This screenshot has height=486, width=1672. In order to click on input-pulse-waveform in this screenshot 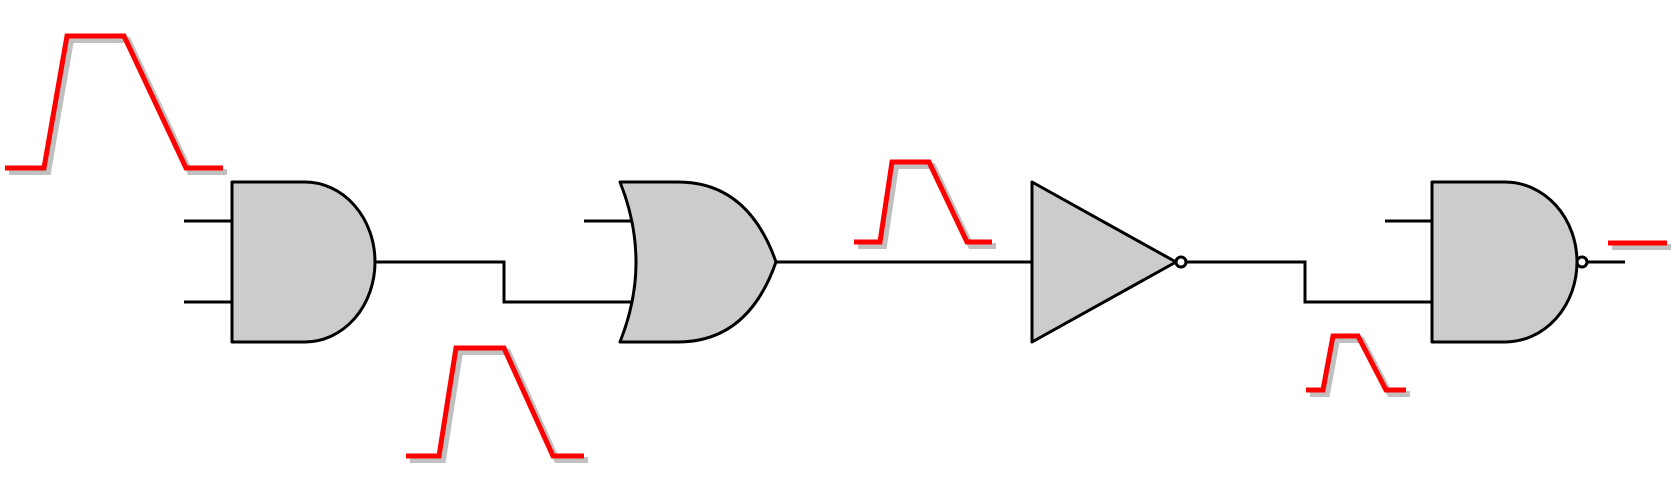, I will do `click(116, 104)`.